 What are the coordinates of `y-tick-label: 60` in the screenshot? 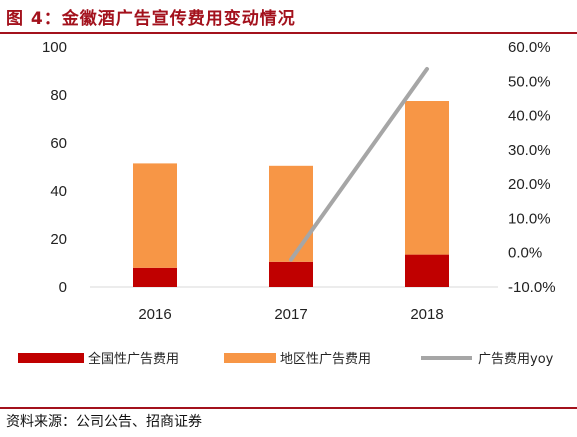 It's located at (58, 143).